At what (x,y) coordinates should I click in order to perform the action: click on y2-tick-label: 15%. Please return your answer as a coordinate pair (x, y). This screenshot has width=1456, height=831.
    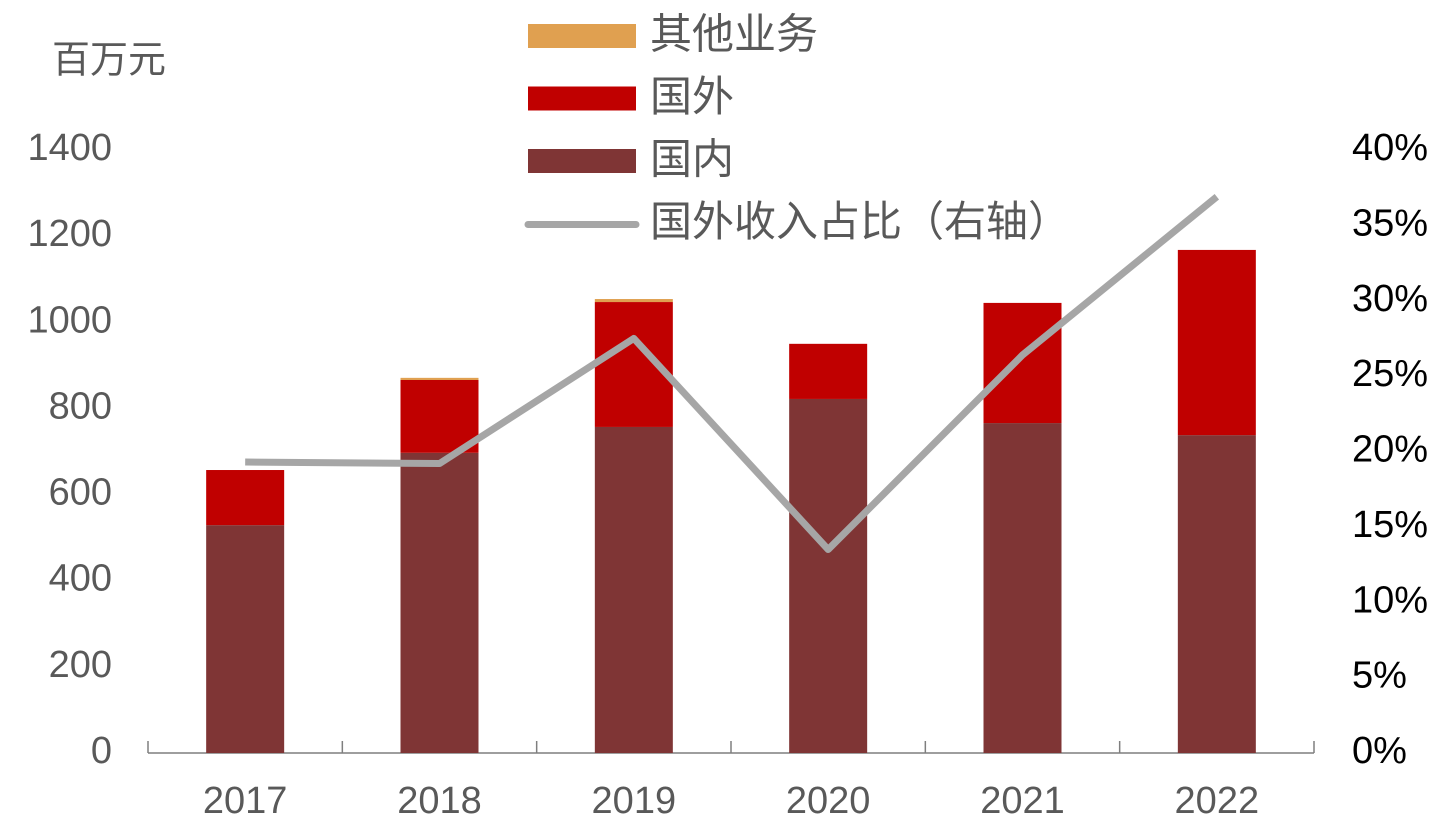
    Looking at the image, I should click on (1390, 525).